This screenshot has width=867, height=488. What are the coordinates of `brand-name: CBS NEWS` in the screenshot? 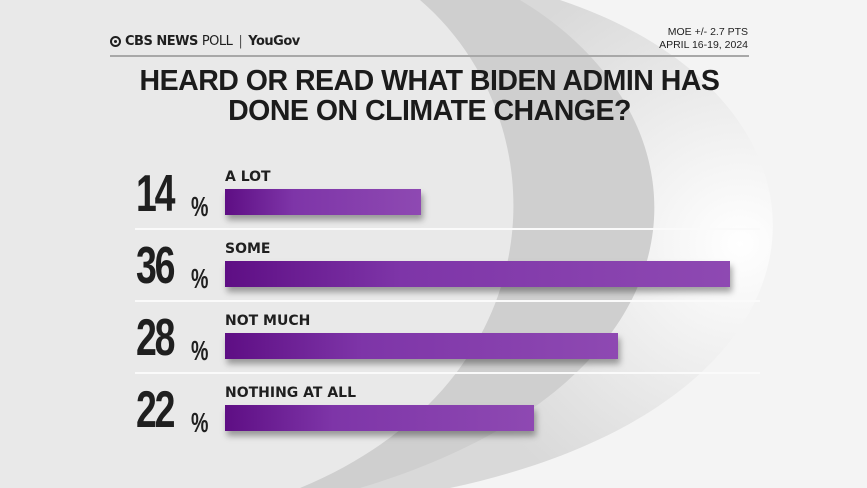 It's located at (161, 41).